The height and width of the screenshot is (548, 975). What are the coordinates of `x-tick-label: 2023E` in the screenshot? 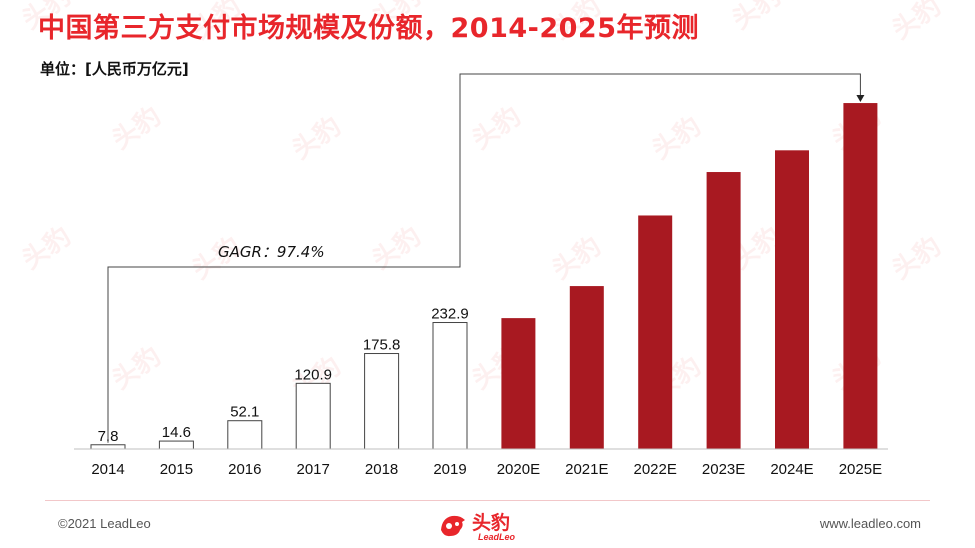 It's located at (723, 469).